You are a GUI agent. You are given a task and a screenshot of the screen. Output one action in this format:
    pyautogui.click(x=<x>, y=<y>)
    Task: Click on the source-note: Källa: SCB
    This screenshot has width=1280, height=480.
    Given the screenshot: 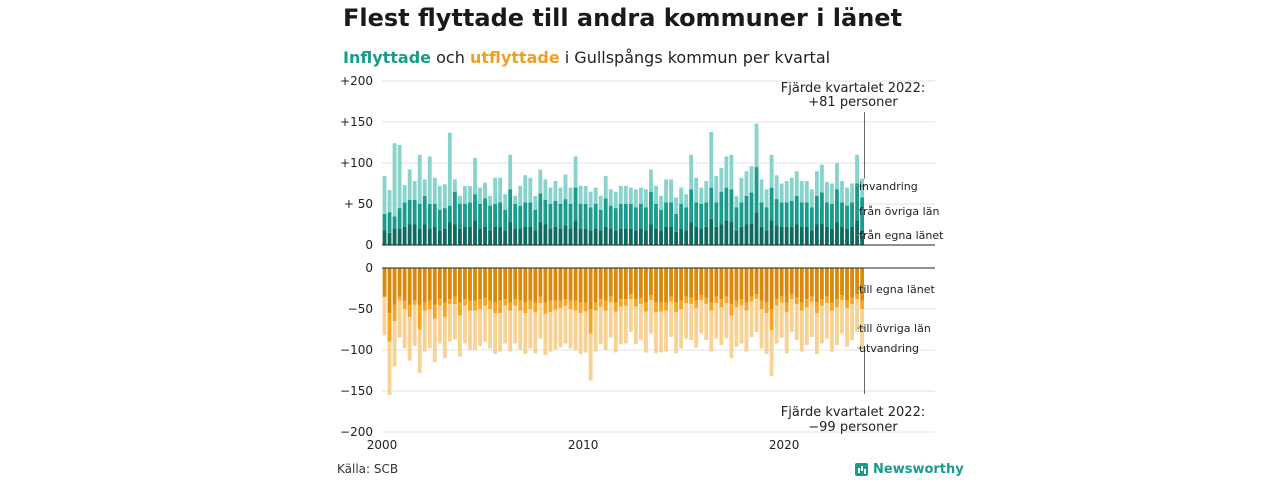 What is the action you would take?
    pyautogui.click(x=368, y=469)
    